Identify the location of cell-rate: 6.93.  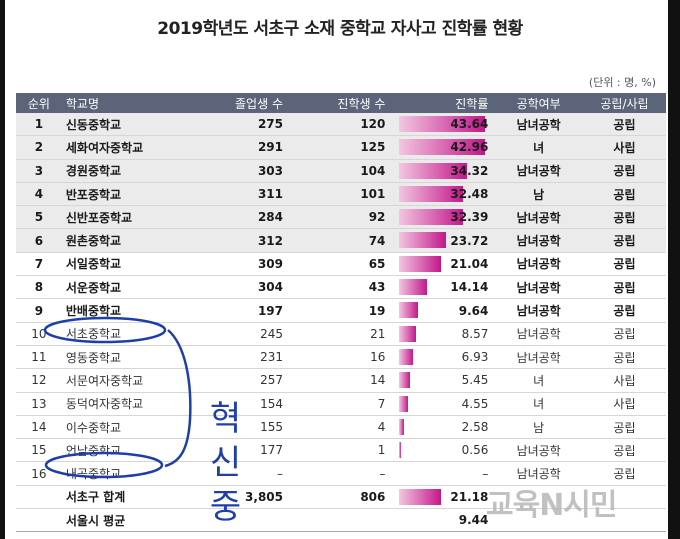
(443, 356).